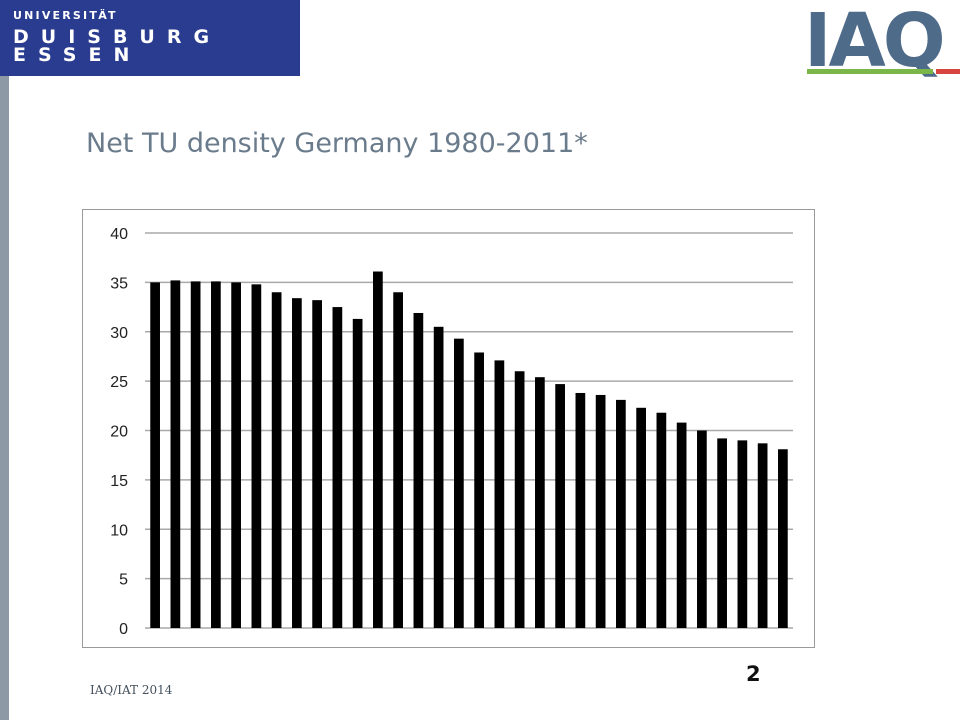 This screenshot has width=960, height=720. Describe the element at coordinates (119, 234) in the screenshot. I see `y-tick-label: 40` at that location.